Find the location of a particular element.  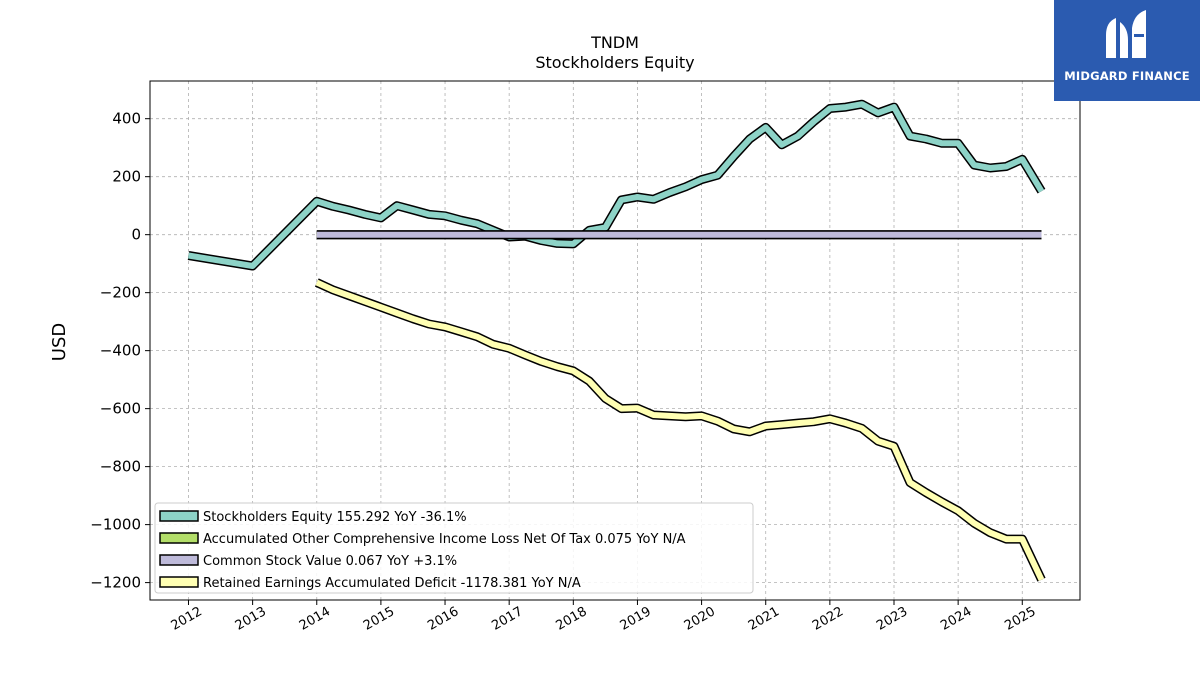

y-tick-label: −1000 is located at coordinates (115, 525).